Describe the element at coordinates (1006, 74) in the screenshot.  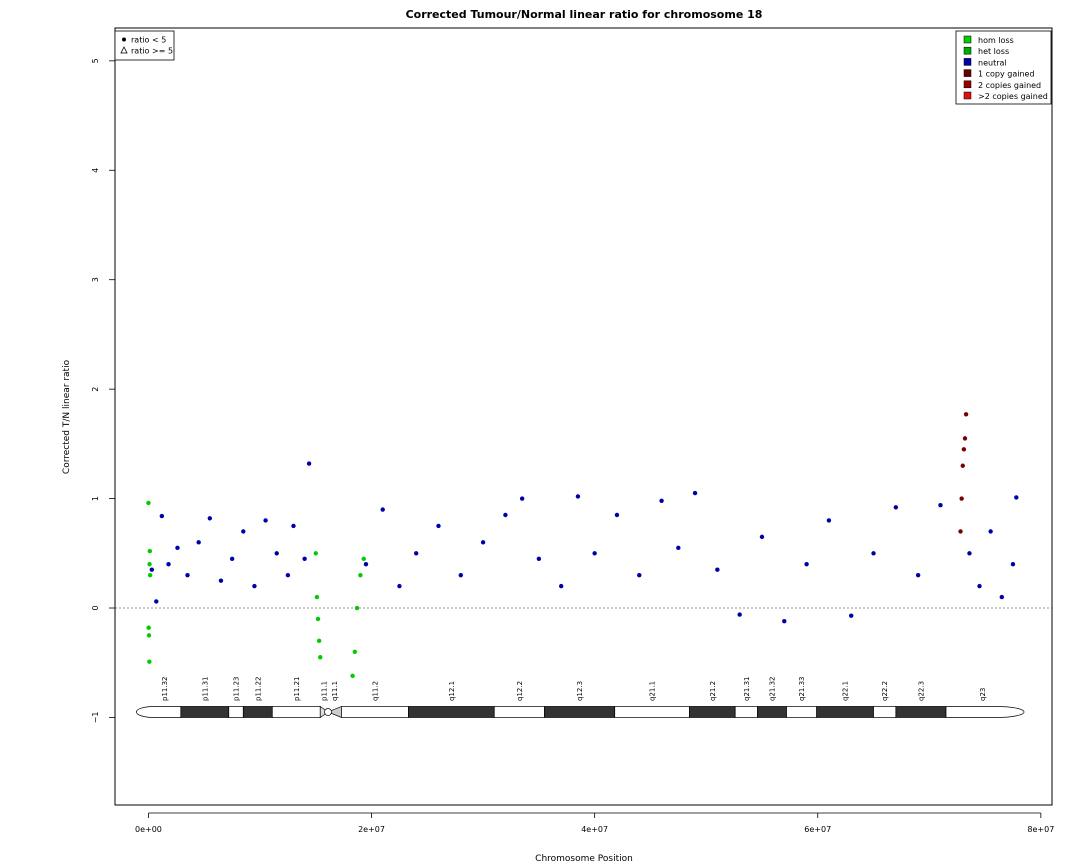
I see `state-legend-label: 1 copy gained` at that location.